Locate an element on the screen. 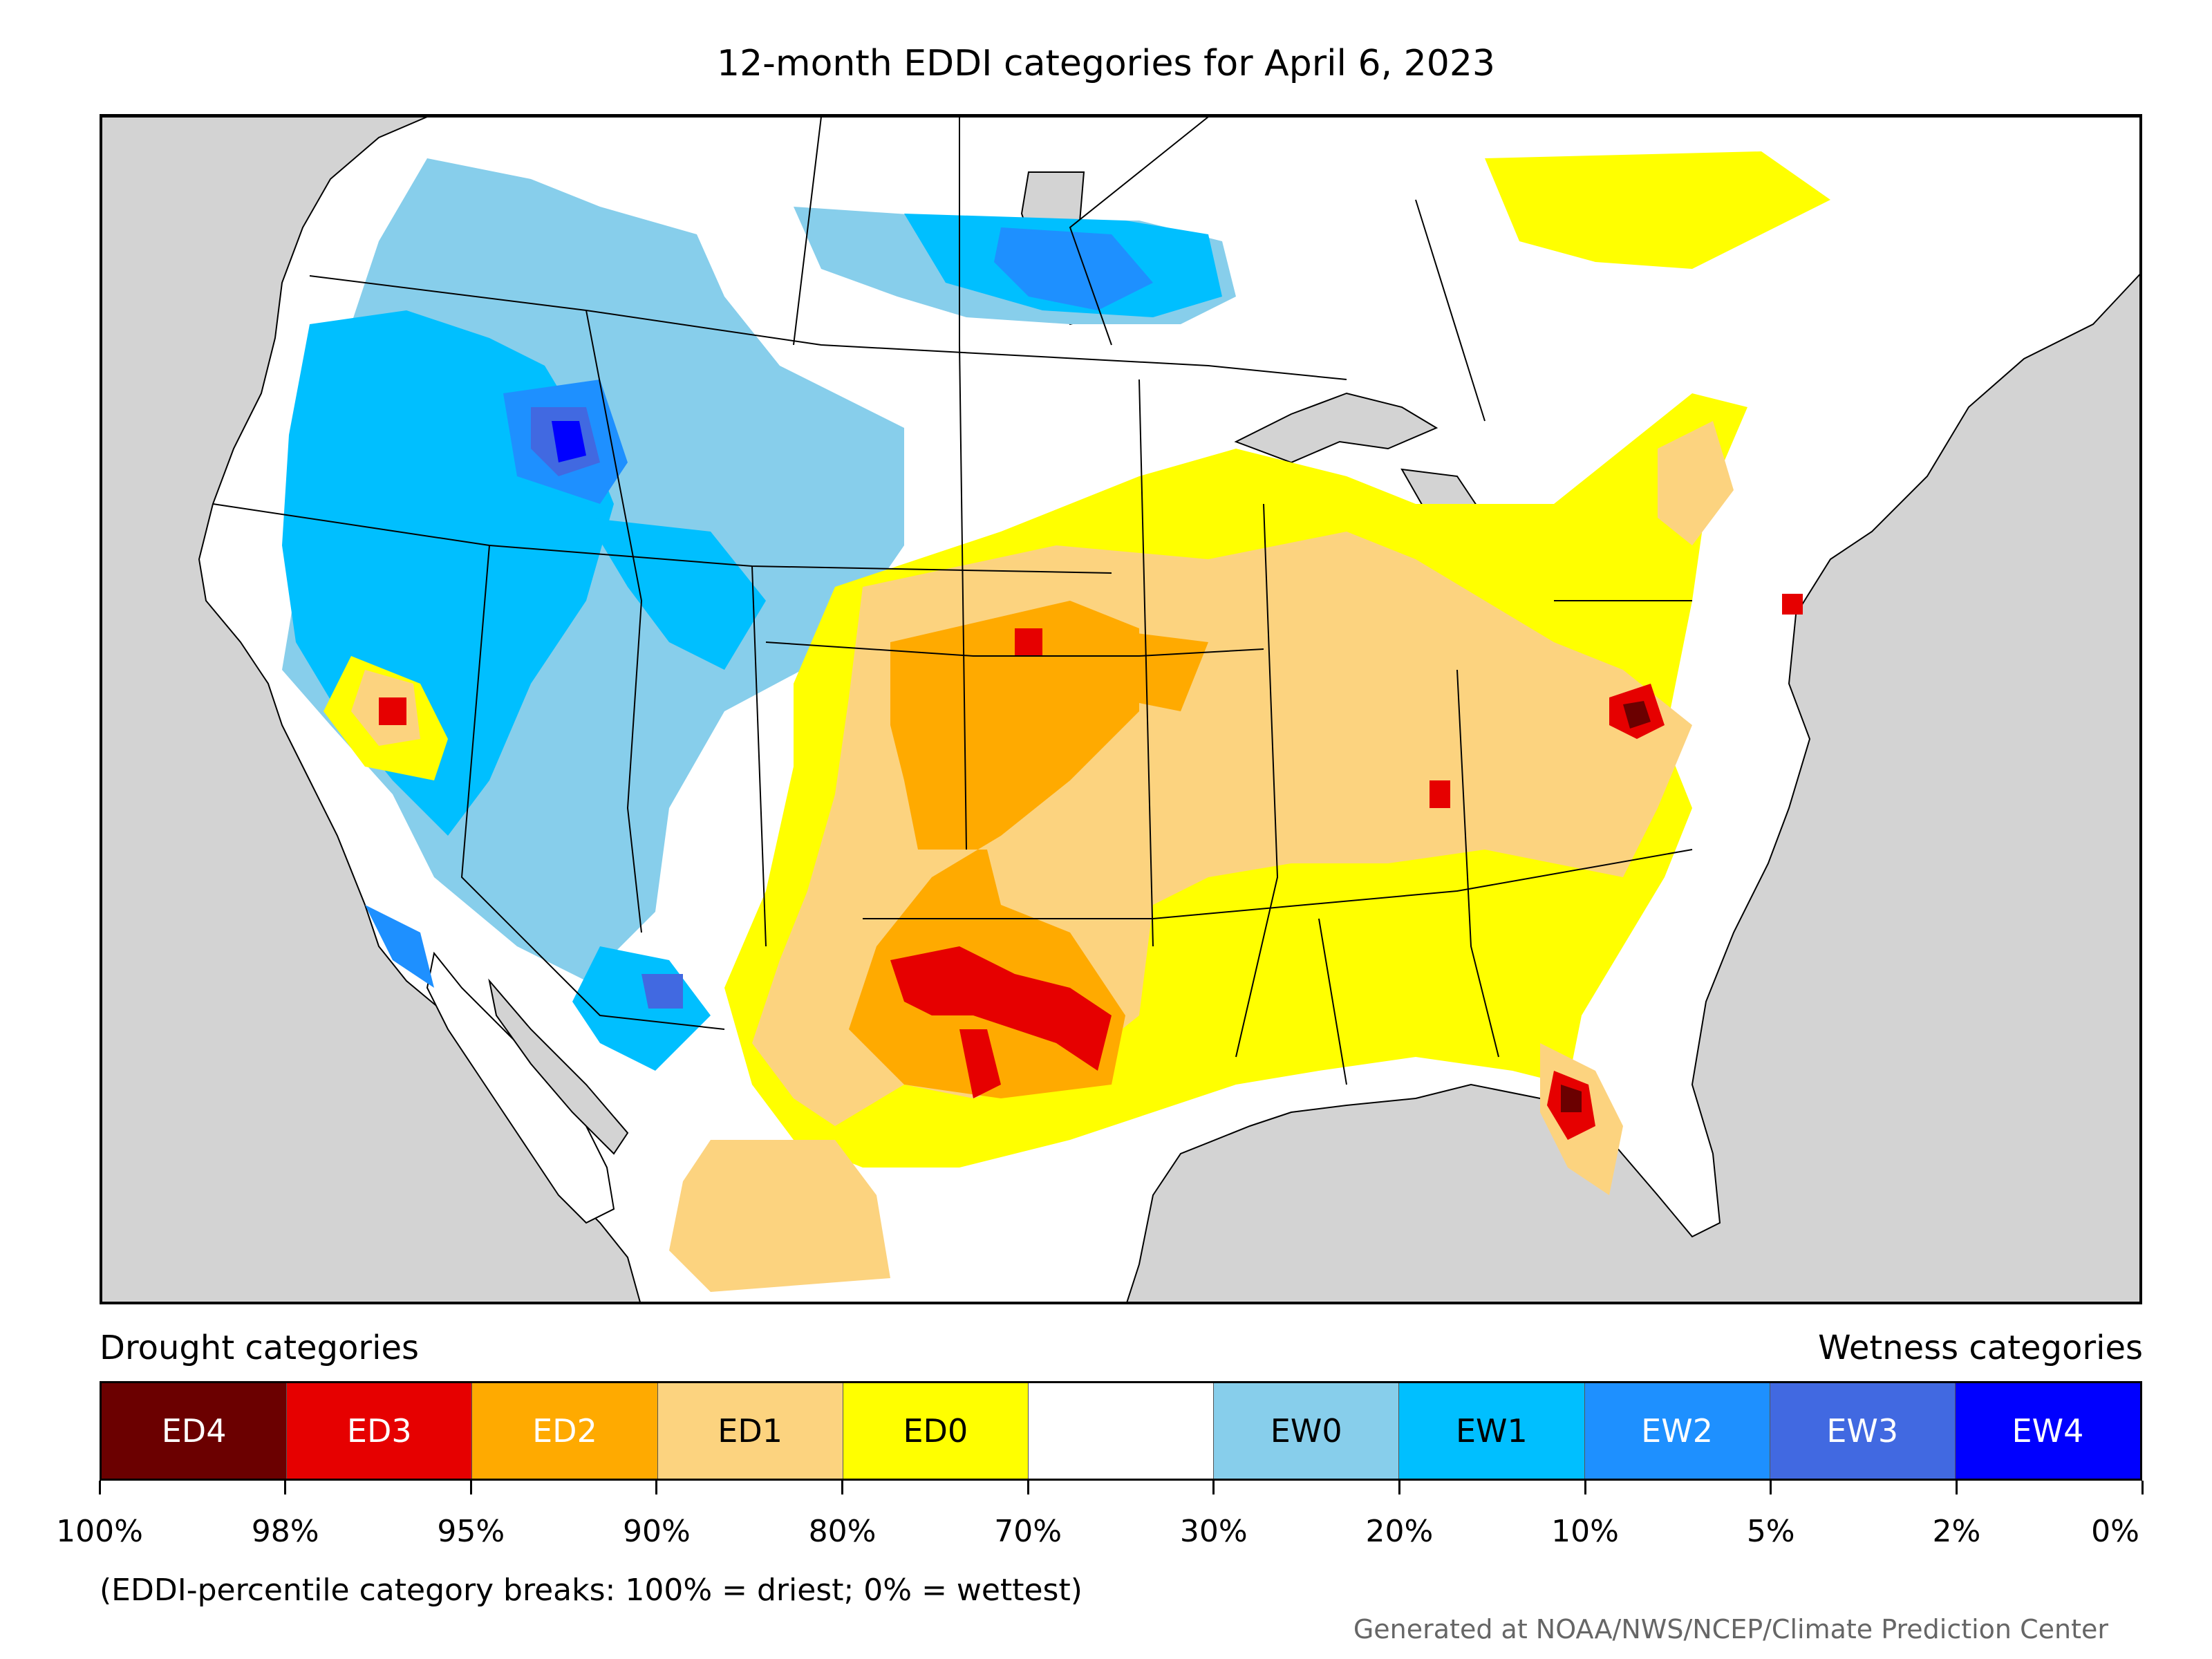 The height and width of the screenshot is (1659, 2212). lake-superior is located at coordinates (1336, 428).